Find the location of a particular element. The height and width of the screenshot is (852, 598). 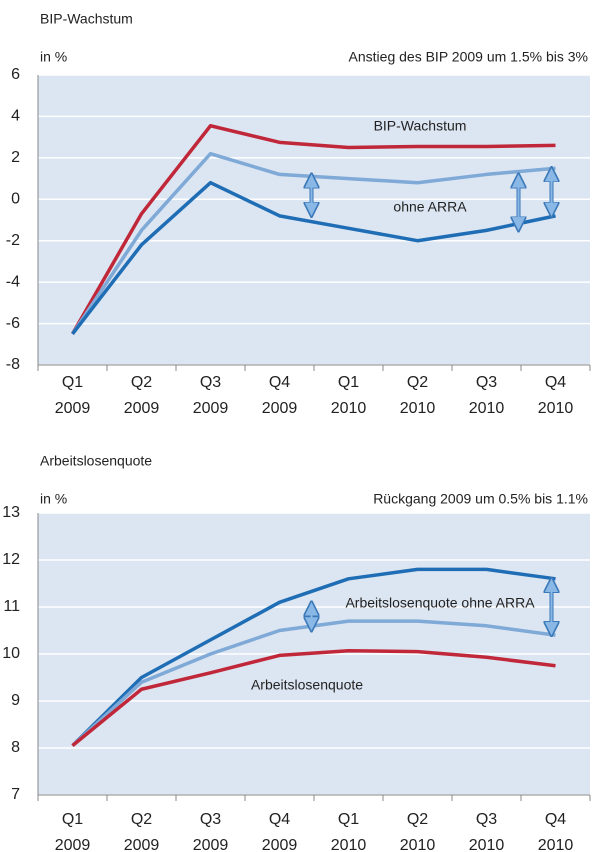

y-tick-label: 0 is located at coordinates (15, 199).